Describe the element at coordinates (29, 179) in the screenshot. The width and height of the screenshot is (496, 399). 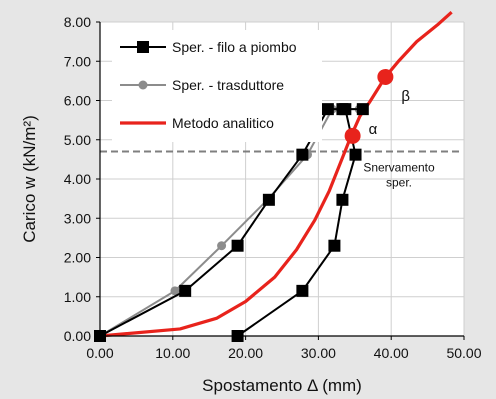
I see `y-axis-title: Carico w (kN/m²)` at that location.